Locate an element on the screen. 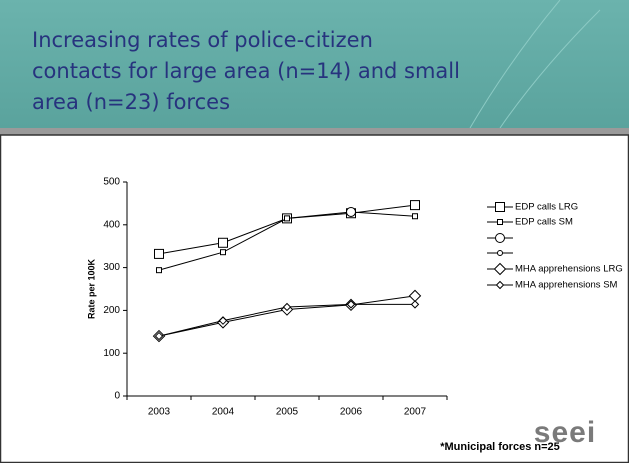  y-tick-label: 0 is located at coordinates (117, 396).